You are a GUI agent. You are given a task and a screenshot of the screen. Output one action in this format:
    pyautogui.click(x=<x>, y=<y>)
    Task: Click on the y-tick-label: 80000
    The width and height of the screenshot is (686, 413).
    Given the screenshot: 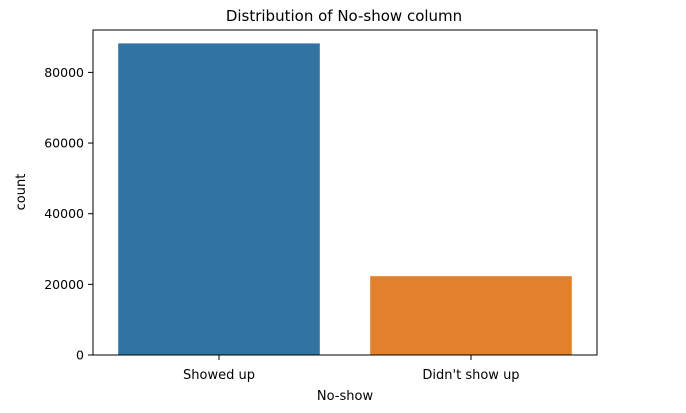 What is the action you would take?
    pyautogui.click(x=64, y=72)
    